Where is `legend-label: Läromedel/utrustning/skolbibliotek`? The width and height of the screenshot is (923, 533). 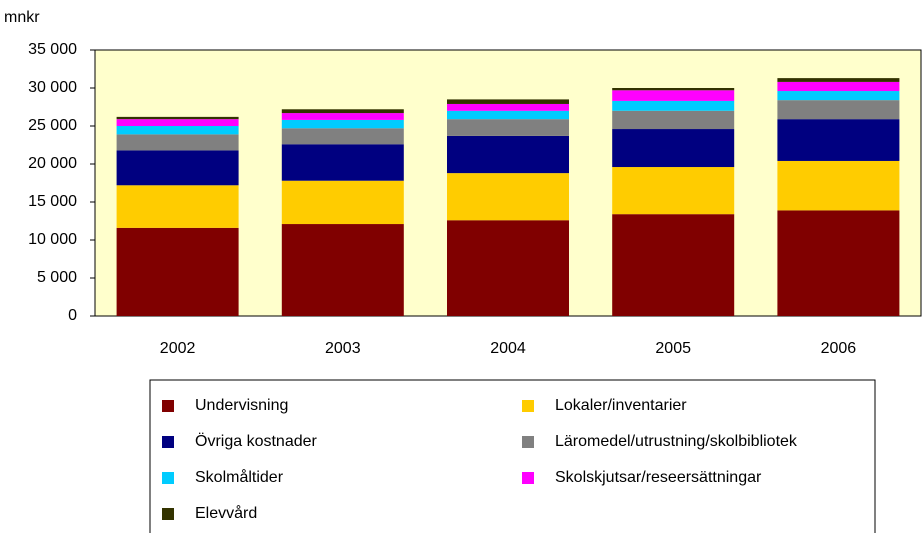
legend-label: Läromedel/utrustning/skolbibliotek is located at coordinates (676, 441).